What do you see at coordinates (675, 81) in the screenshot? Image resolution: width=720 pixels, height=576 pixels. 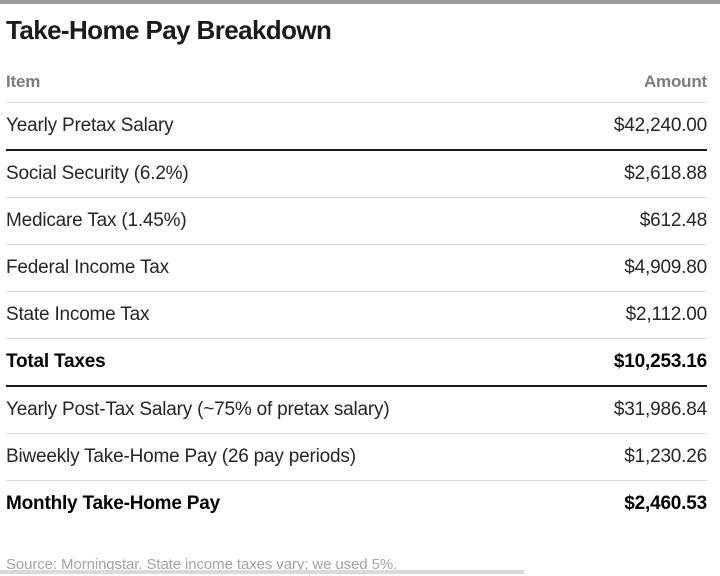 I see `column-header-amount: Amount` at bounding box center [675, 81].